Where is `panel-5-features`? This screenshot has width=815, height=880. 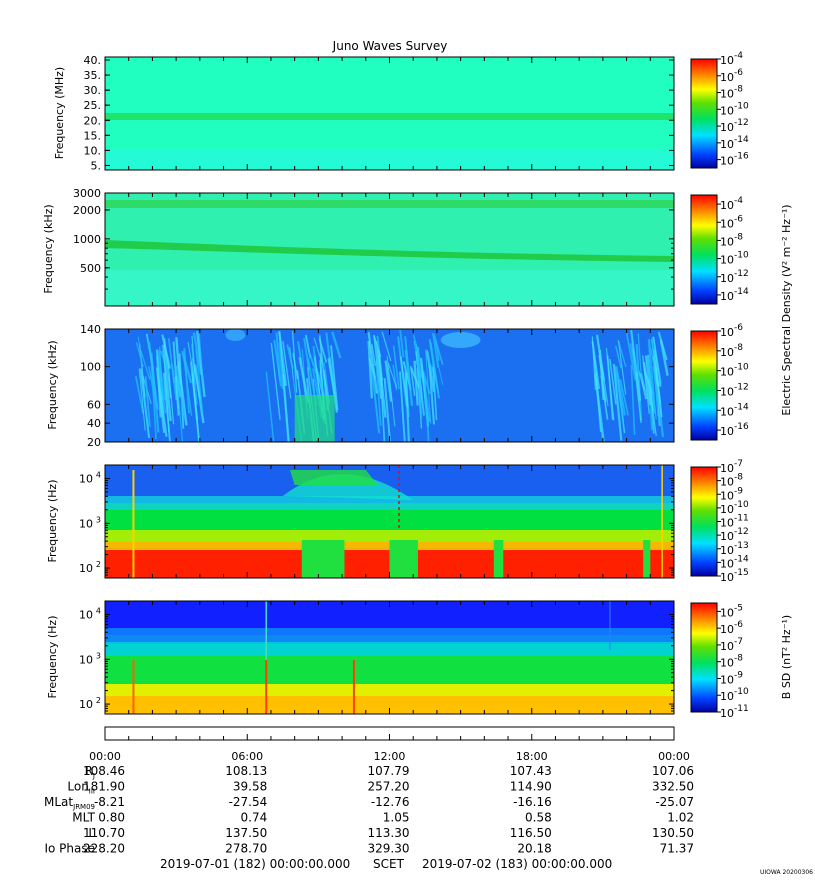
panel-5-features is located at coordinates (371, 657).